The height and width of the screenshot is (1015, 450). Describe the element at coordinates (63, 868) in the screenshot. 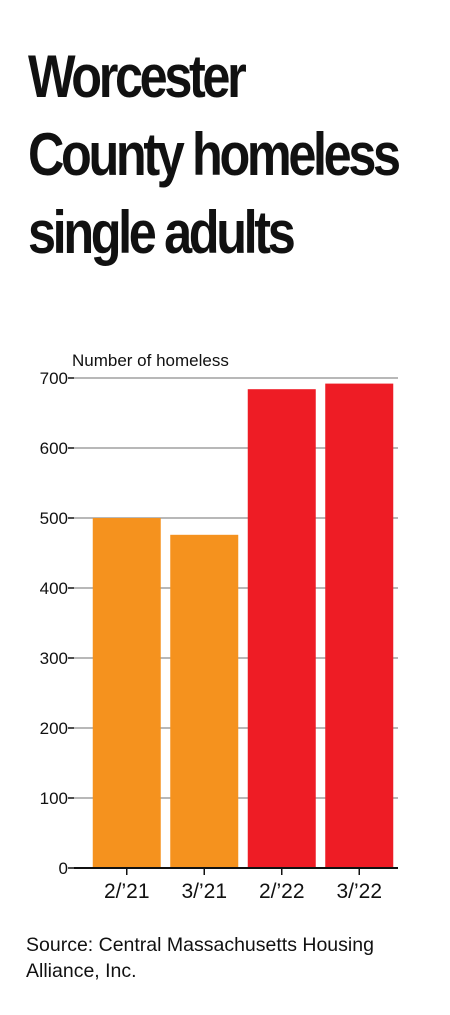

I see `y-tick-label: 0` at that location.